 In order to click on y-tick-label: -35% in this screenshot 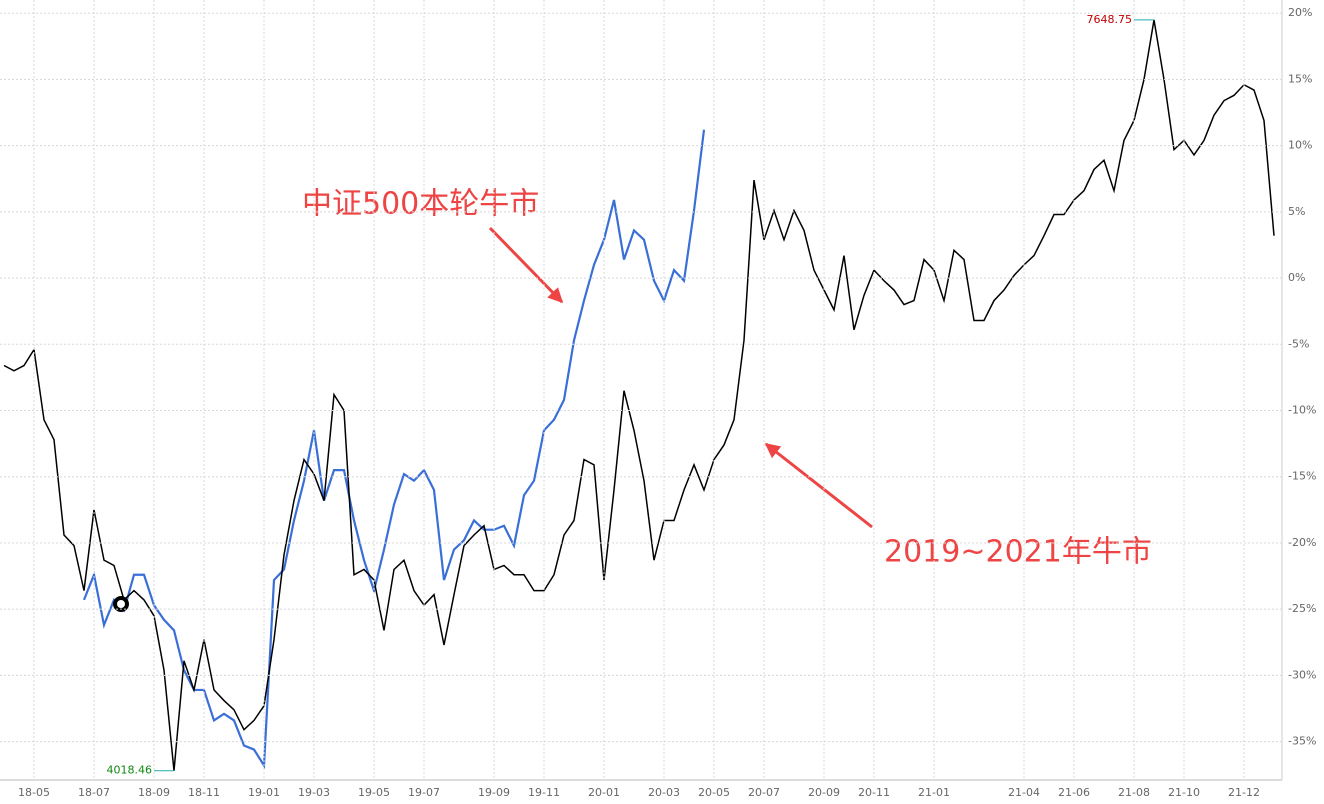, I will do `click(1302, 741)`.